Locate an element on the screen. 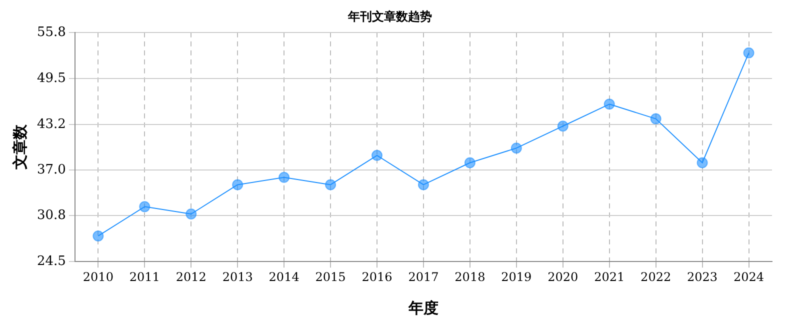 The image size is (790, 330). y-tick-label: 43.2 is located at coordinates (51, 124).